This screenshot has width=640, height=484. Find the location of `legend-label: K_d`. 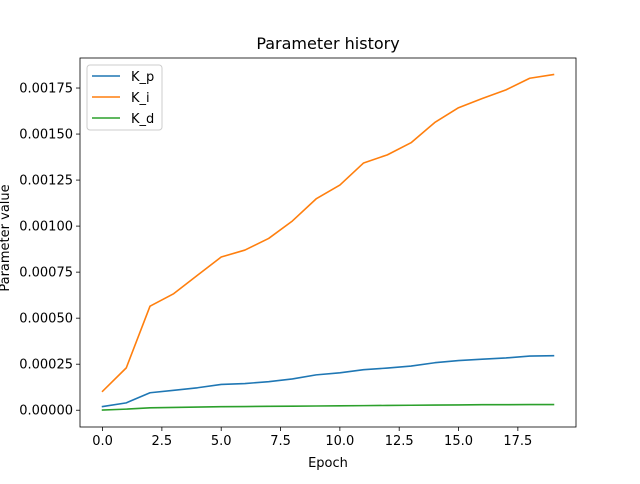

legend-label: K_d is located at coordinates (142, 119).